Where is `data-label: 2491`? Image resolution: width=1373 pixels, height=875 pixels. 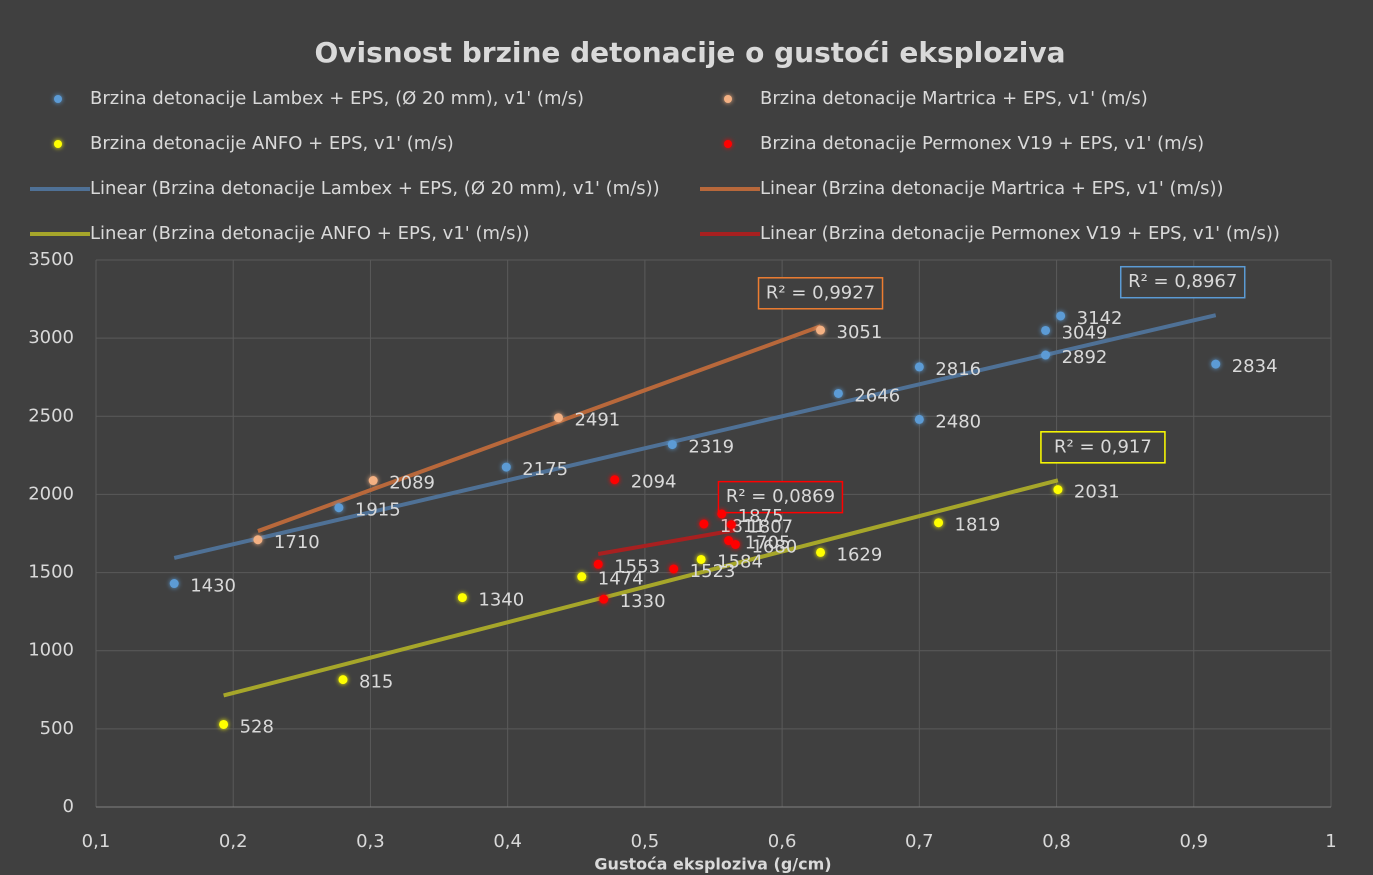
data-label: 2491 is located at coordinates (597, 420).